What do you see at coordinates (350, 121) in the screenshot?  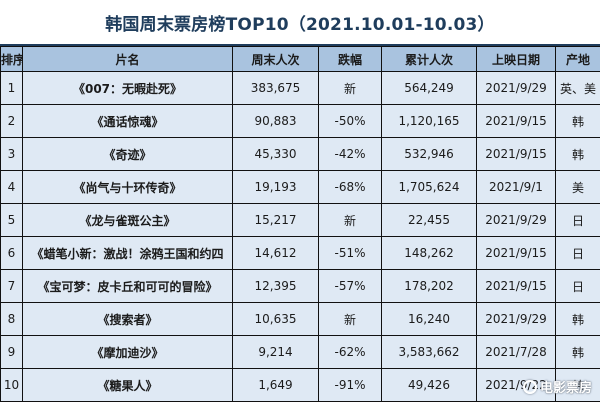 I see `cell-drop: -50%` at bounding box center [350, 121].